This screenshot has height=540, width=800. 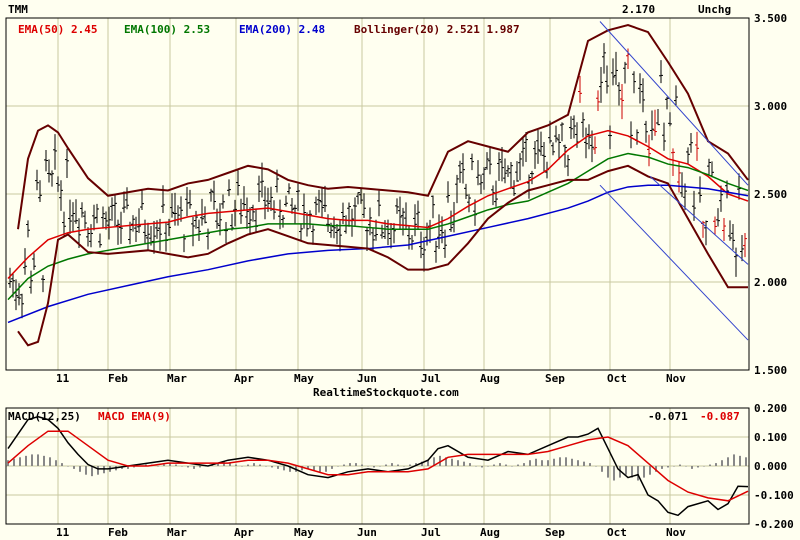 I want to click on channel-upper-line, so click(x=674, y=103).